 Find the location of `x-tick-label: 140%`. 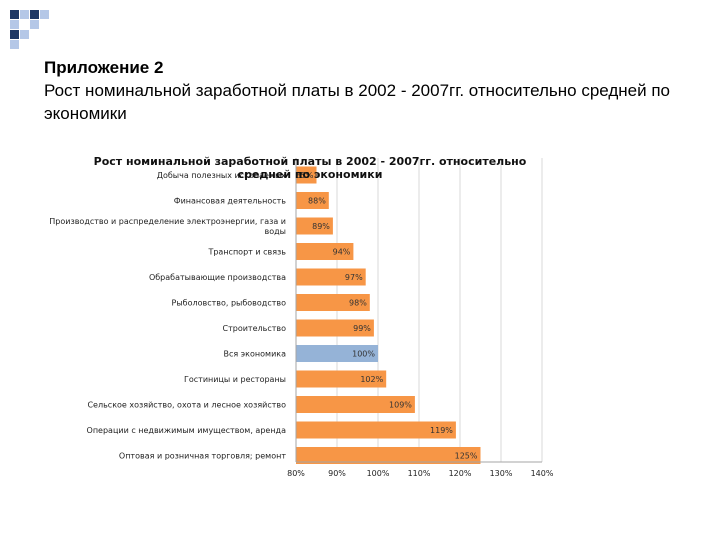

x-tick-label: 140% is located at coordinates (542, 473).